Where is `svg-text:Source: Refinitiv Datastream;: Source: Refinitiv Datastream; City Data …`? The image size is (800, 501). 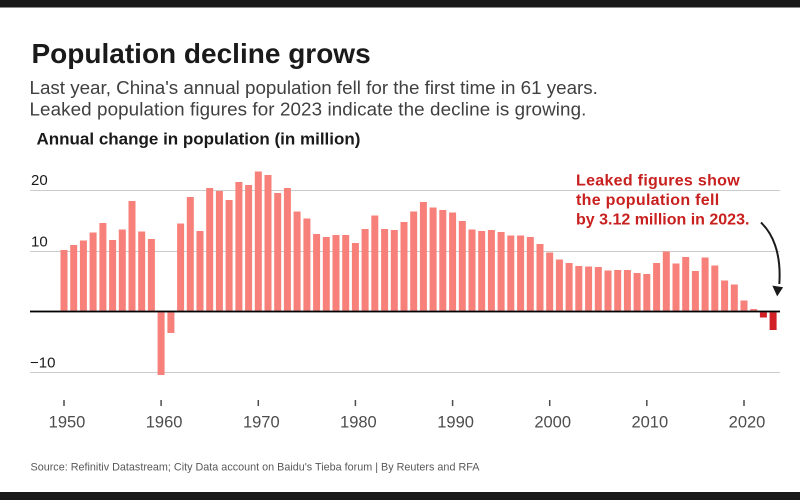 svg-text:Source: Refinitiv Datastream;: Source: Refinitiv Datastream; City Data … is located at coordinates (256, 467).